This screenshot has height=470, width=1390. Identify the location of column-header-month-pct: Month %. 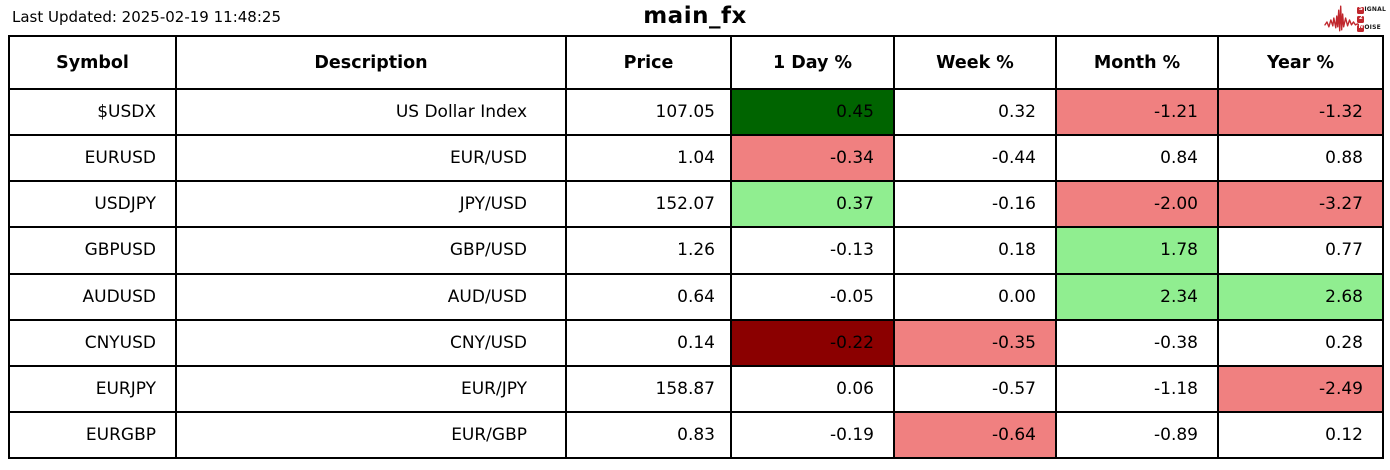
(1137, 62).